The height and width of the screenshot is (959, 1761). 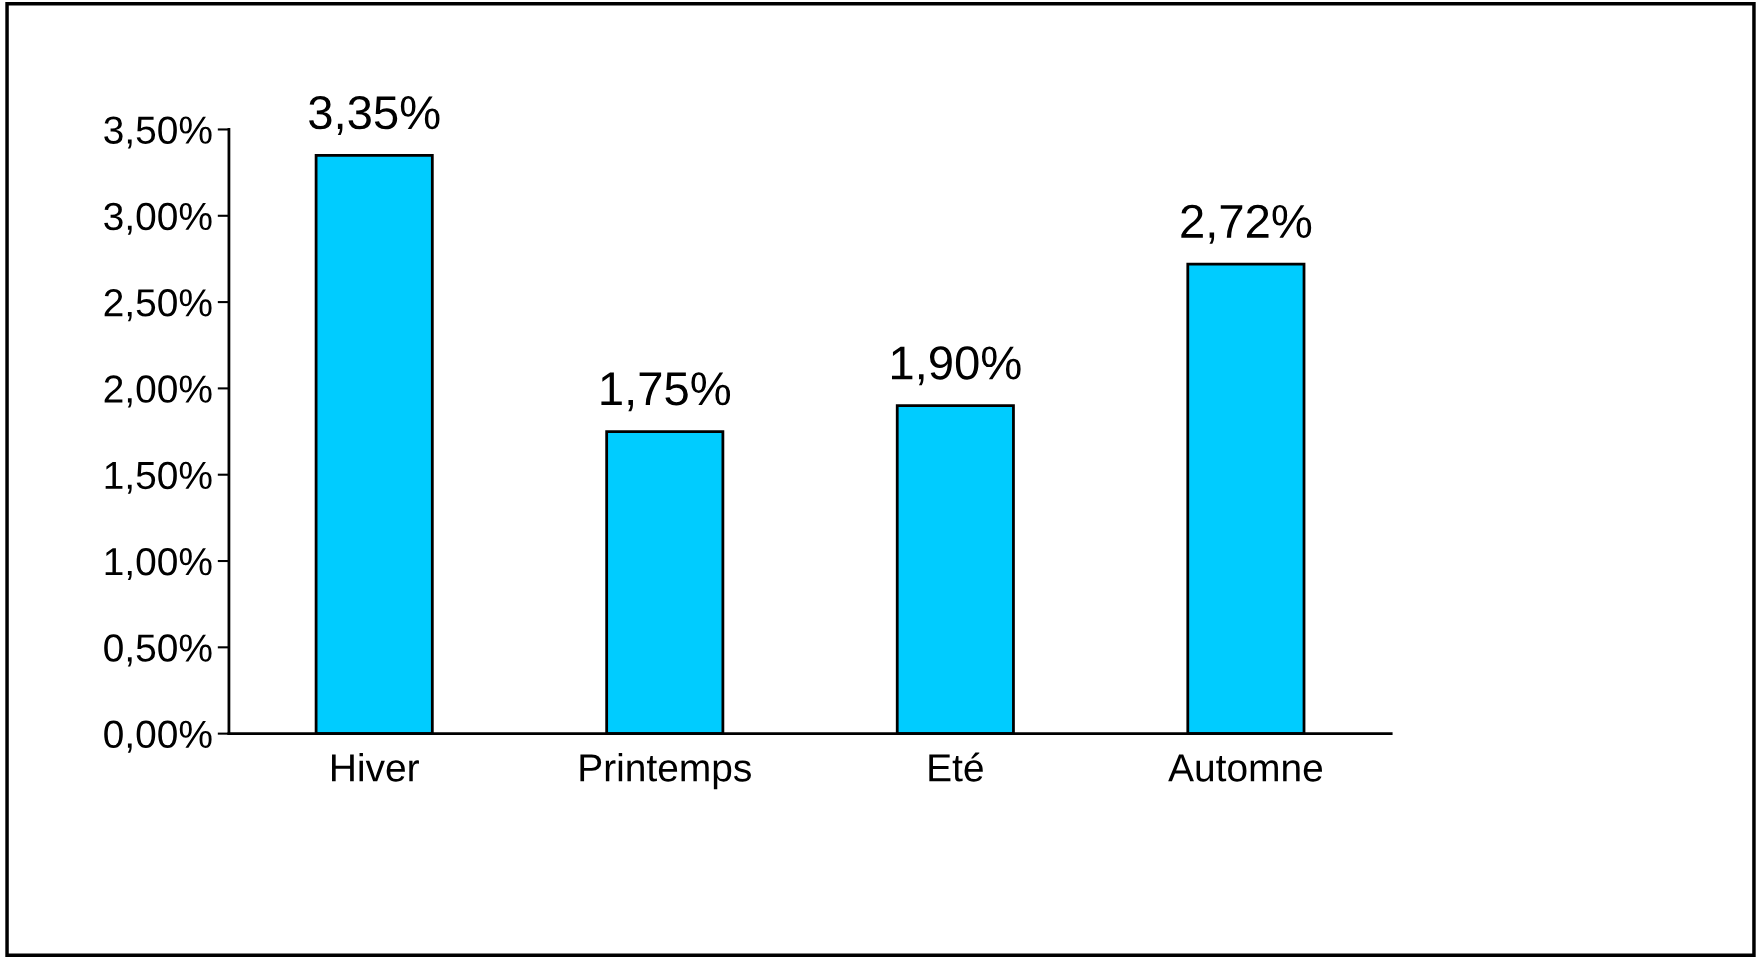 I want to click on x-tick-label: Eté, so click(x=956, y=767).